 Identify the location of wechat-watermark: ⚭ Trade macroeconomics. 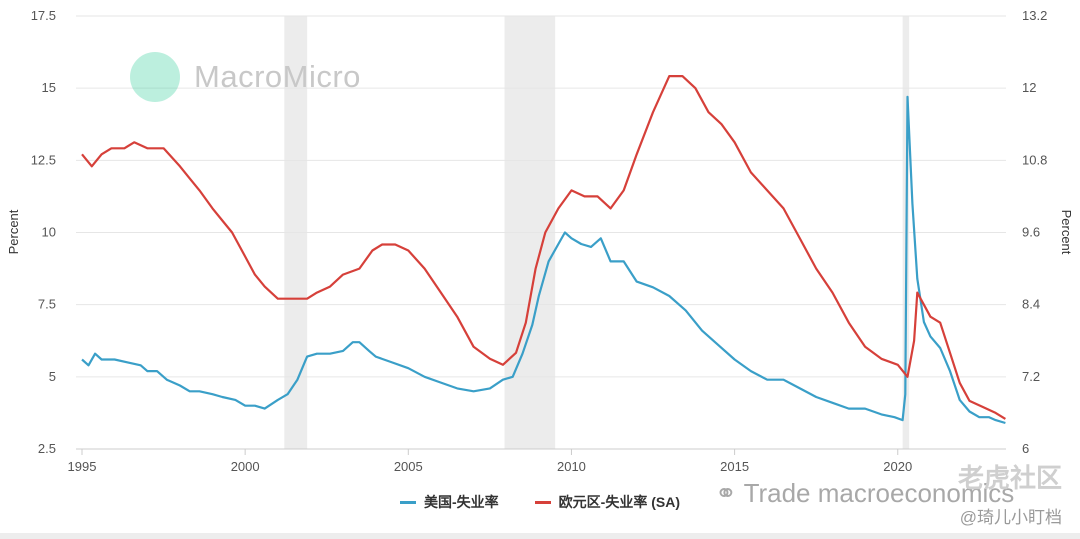
(864, 493).